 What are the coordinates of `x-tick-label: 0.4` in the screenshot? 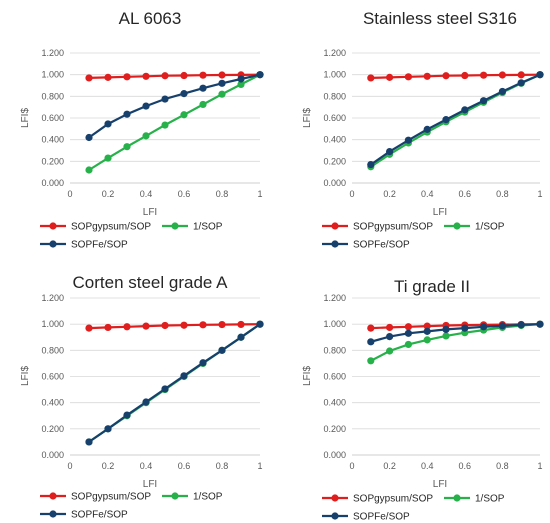 It's located at (427, 194).